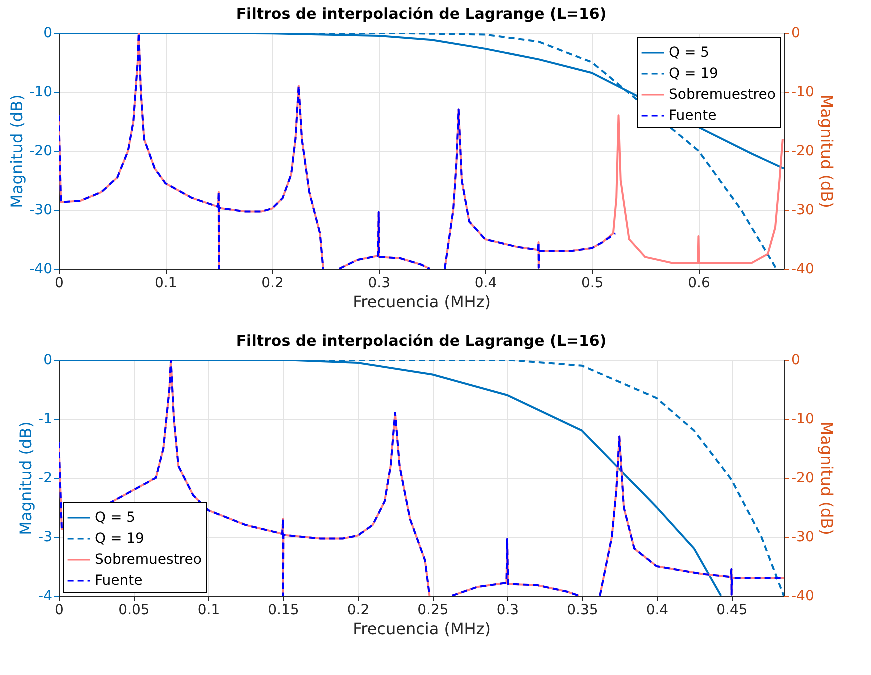 The width and height of the screenshot is (871, 675). Describe the element at coordinates (41, 210) in the screenshot. I see `y-tick-label: -30` at that location.